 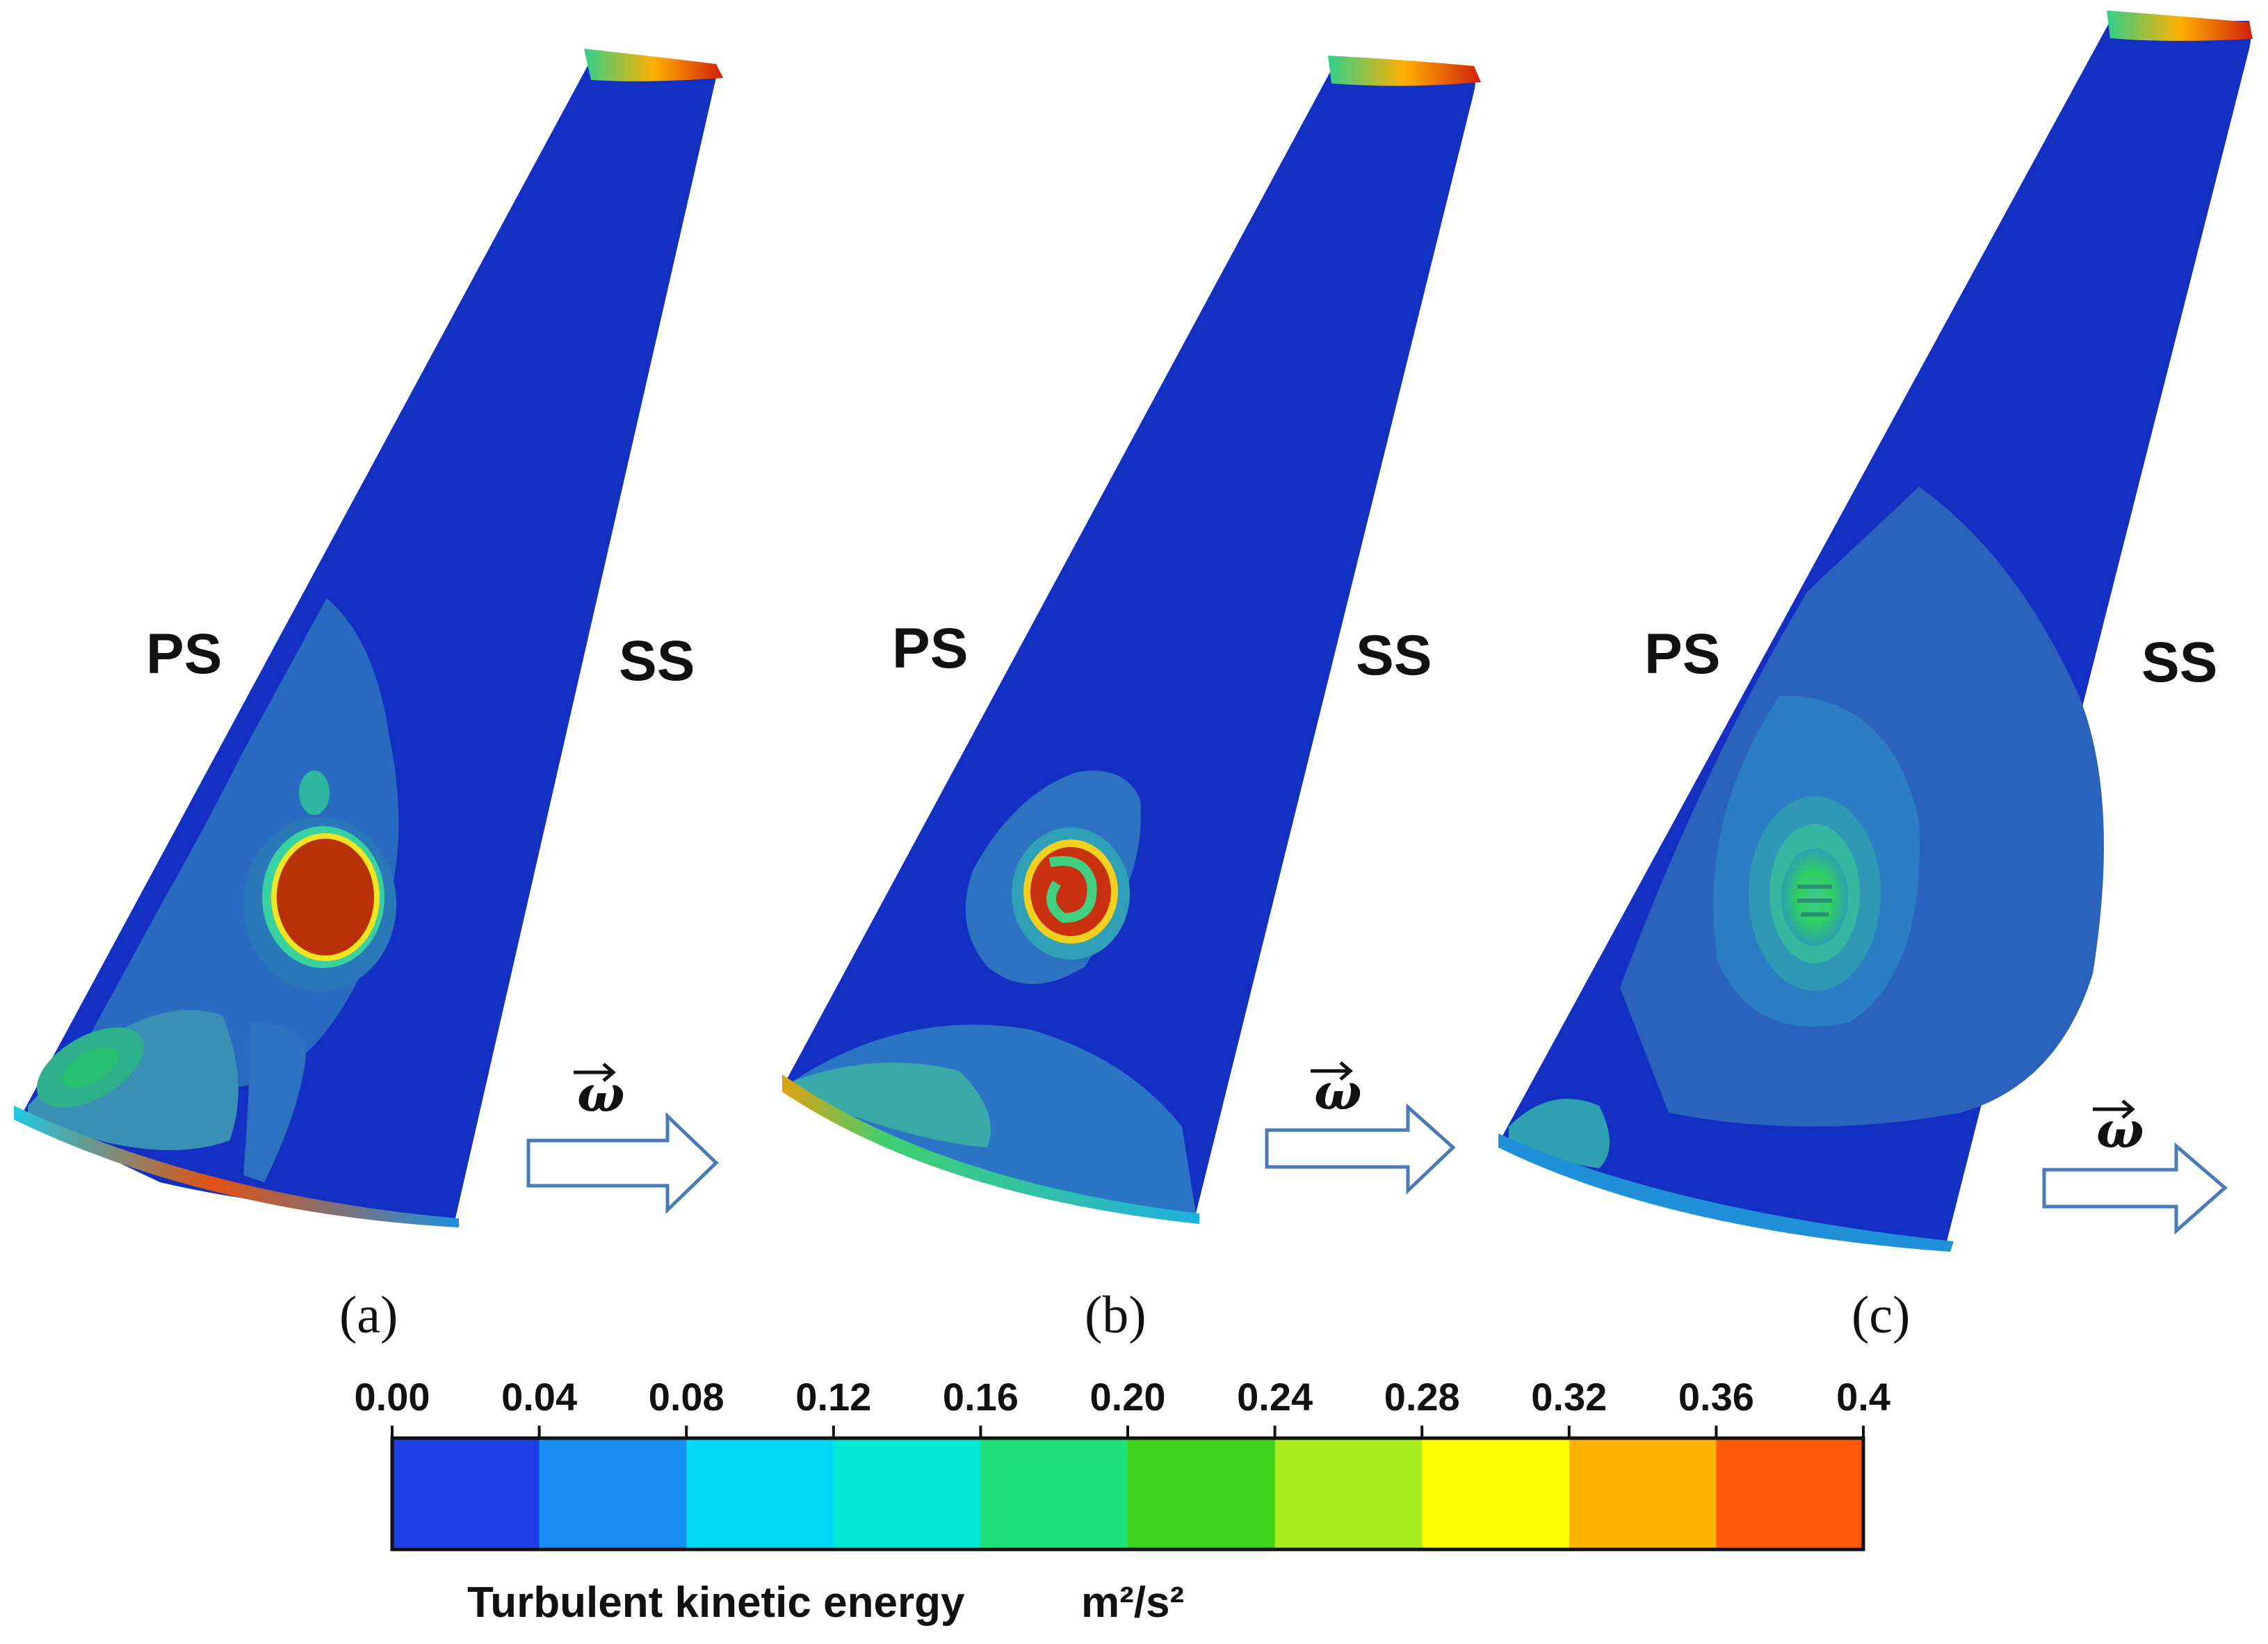 What do you see at coordinates (1360, 1149) in the screenshot?
I see `panel-b-rotation-arrow` at bounding box center [1360, 1149].